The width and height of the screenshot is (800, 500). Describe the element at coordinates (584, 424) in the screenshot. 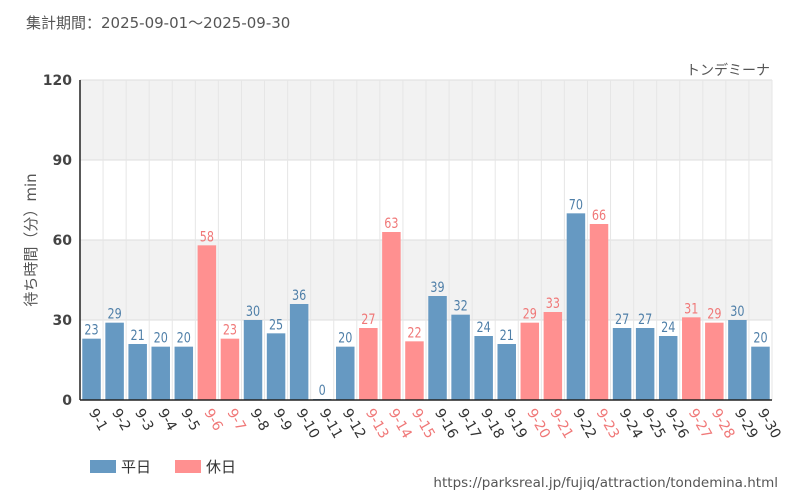

I see `x-tick-label: 9-22` at that location.